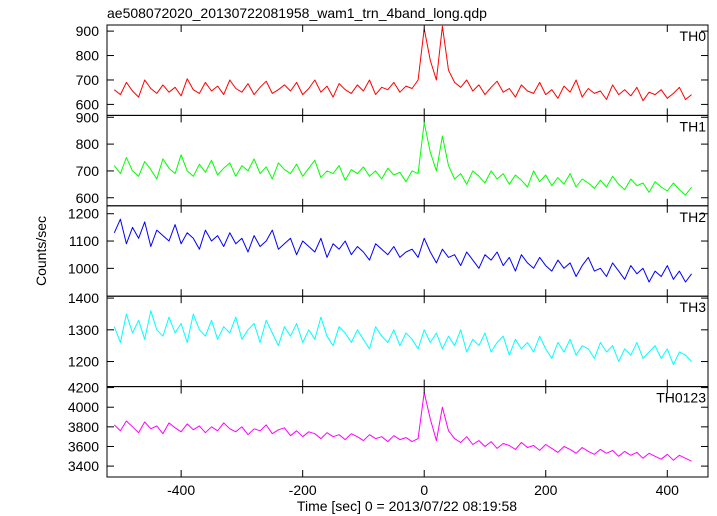  What do you see at coordinates (83, 388) in the screenshot?
I see `y-tick-label: 4200` at bounding box center [83, 388].